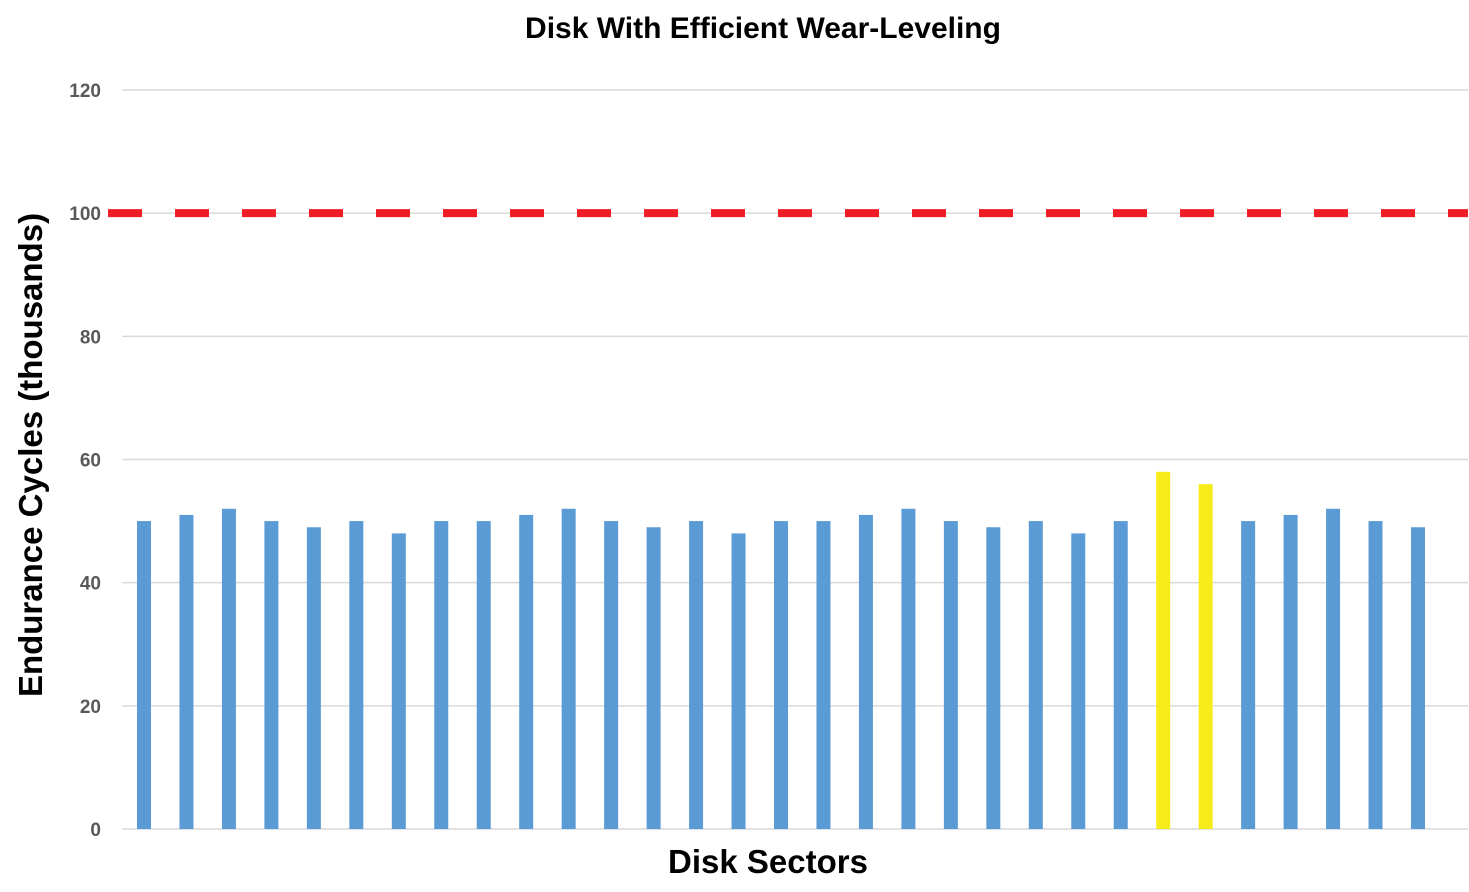 The height and width of the screenshot is (892, 1469). I want to click on y-tick-label: 100, so click(85, 214).